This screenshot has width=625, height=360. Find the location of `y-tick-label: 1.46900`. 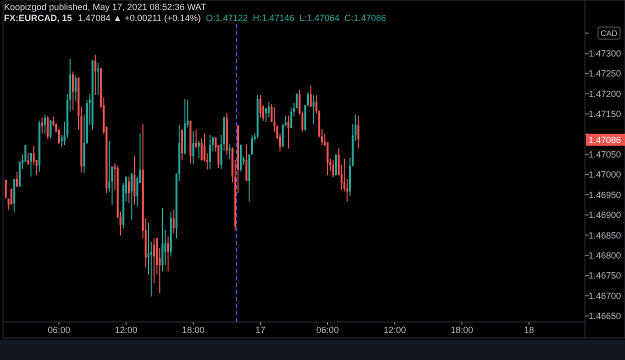

y-tick-label: 1.46900 is located at coordinates (604, 215).